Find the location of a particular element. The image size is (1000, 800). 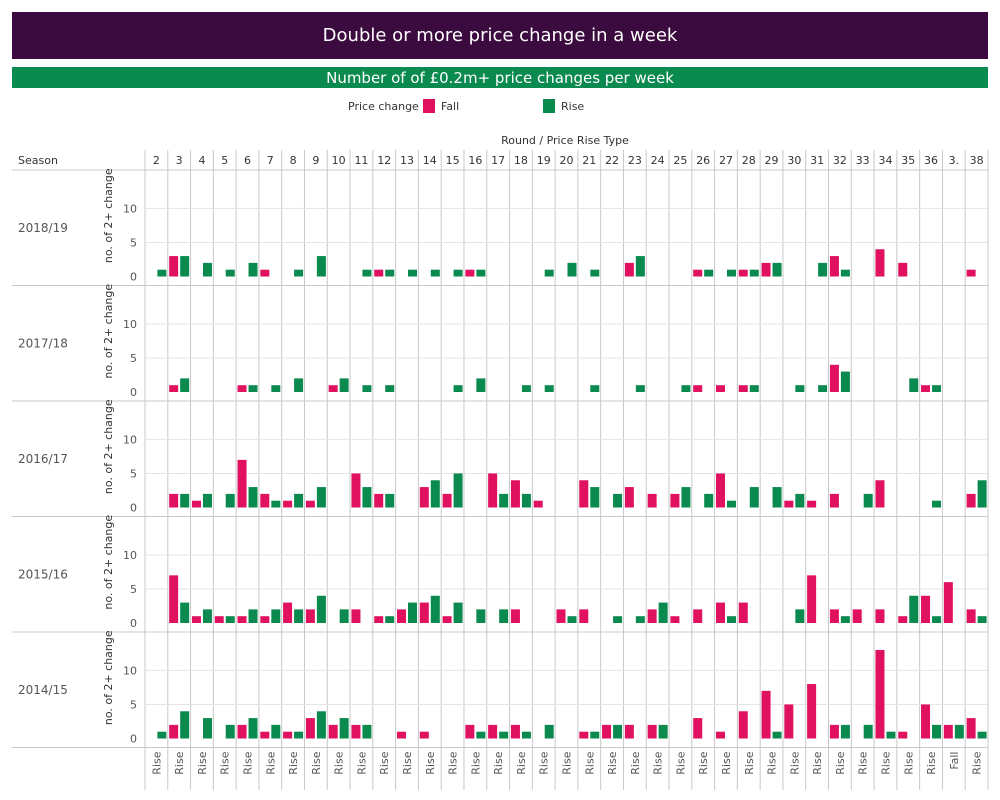

round-label: 15 is located at coordinates (453, 160).